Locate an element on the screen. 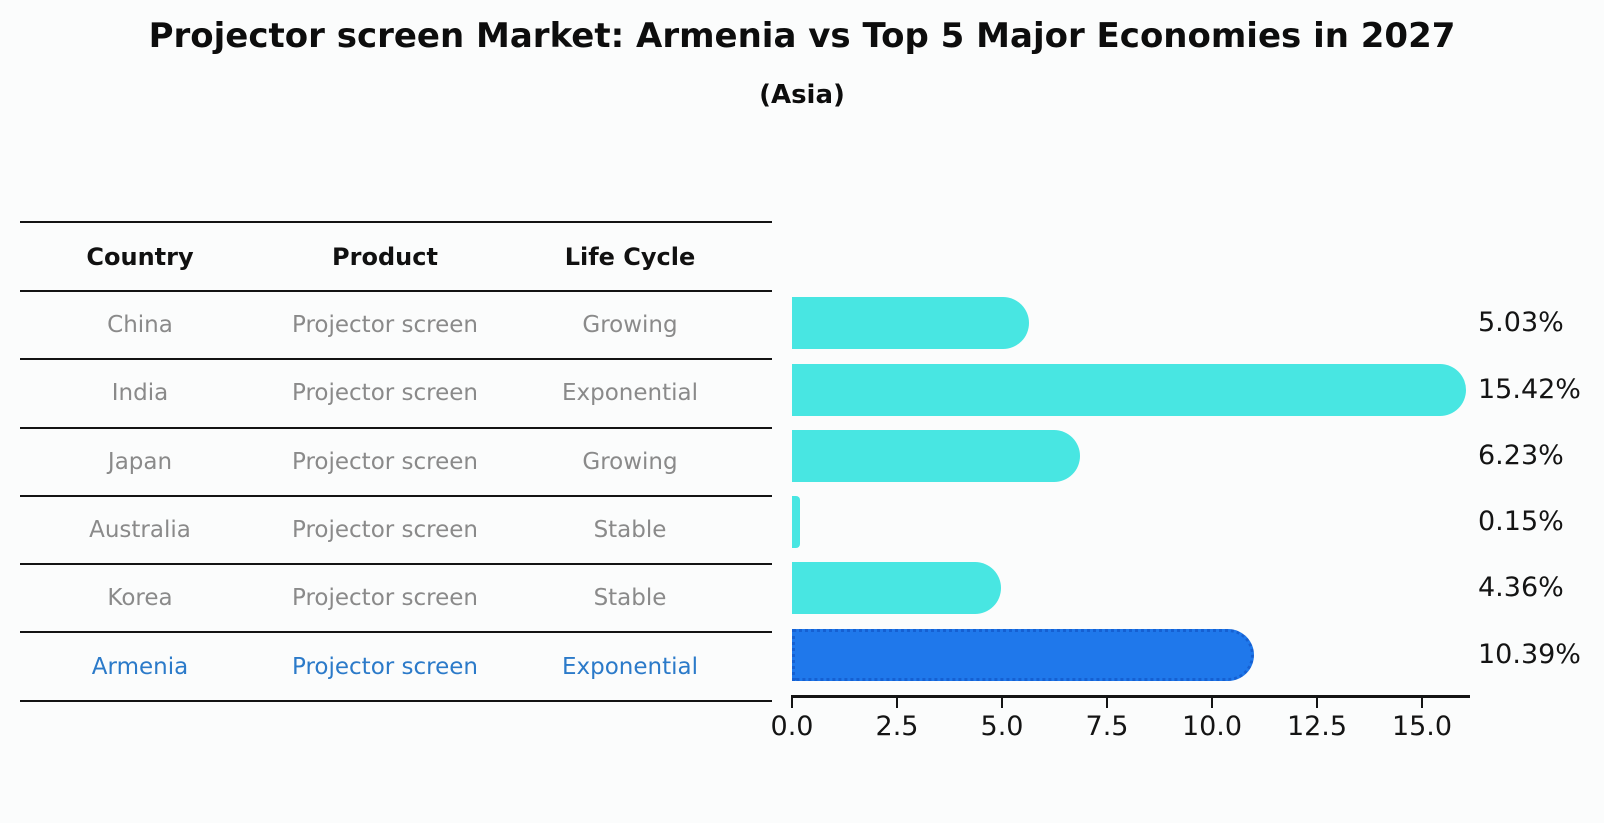  value-label-korea: 4.36% is located at coordinates (1521, 588).